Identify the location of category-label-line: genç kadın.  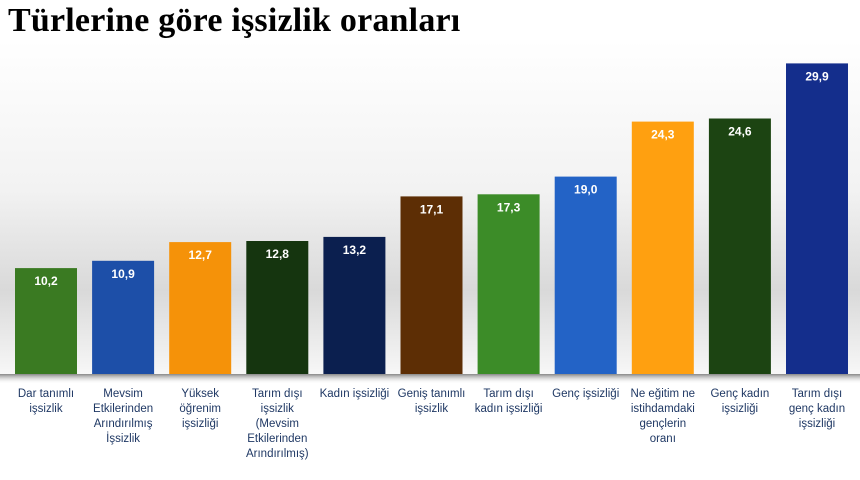
(817, 409).